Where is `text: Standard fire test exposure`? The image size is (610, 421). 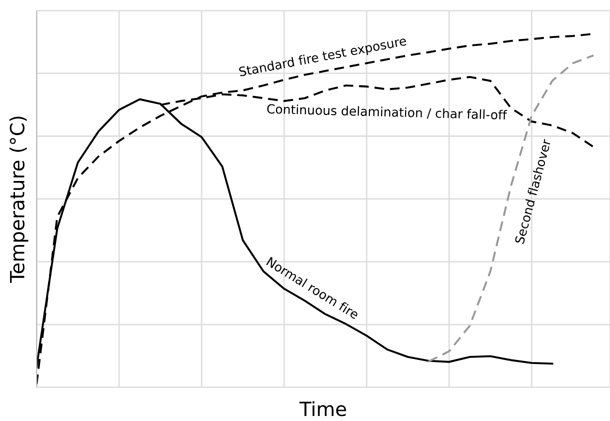
text: Standard fire test exposure is located at coordinates (323, 57).